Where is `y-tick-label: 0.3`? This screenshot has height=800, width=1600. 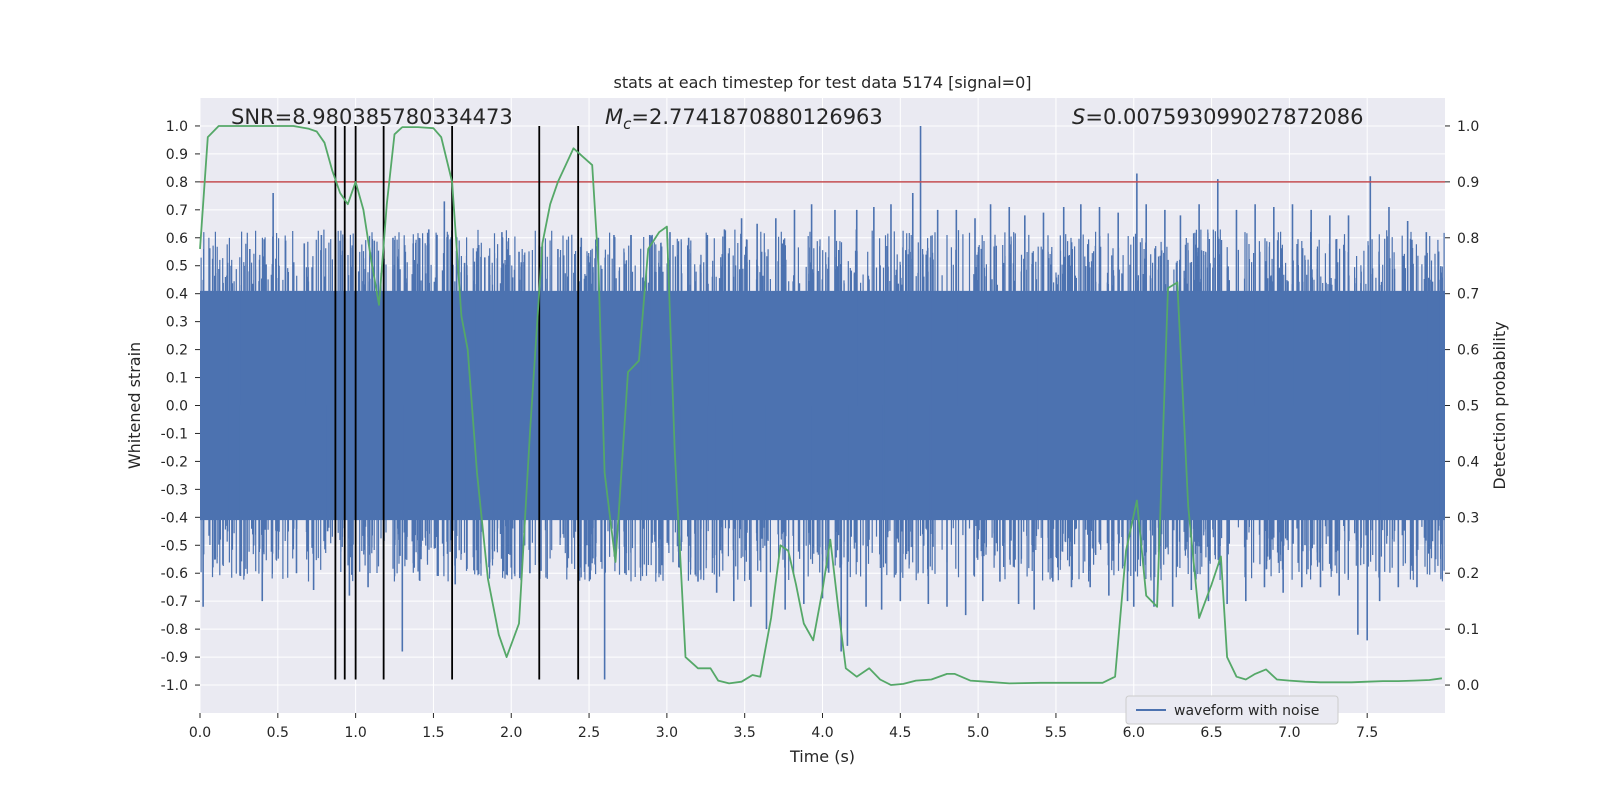 y-tick-label: 0.3 is located at coordinates (177, 323).